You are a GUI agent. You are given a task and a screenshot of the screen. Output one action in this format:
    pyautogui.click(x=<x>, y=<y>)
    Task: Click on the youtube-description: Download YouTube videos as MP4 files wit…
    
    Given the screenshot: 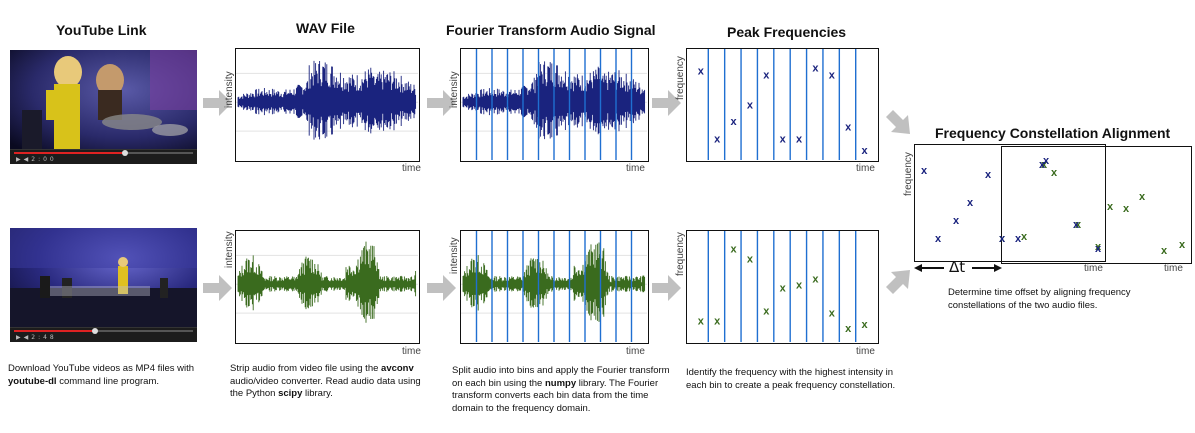 What is the action you would take?
    pyautogui.click(x=101, y=375)
    